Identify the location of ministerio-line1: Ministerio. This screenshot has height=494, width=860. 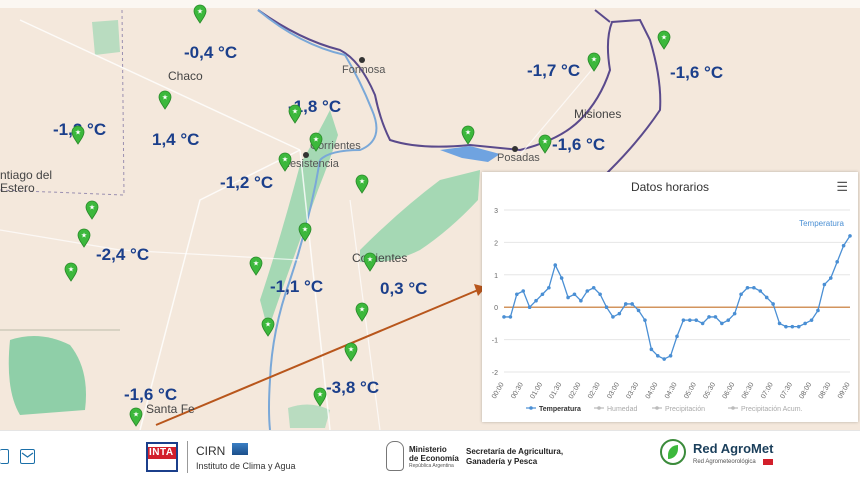
(428, 449).